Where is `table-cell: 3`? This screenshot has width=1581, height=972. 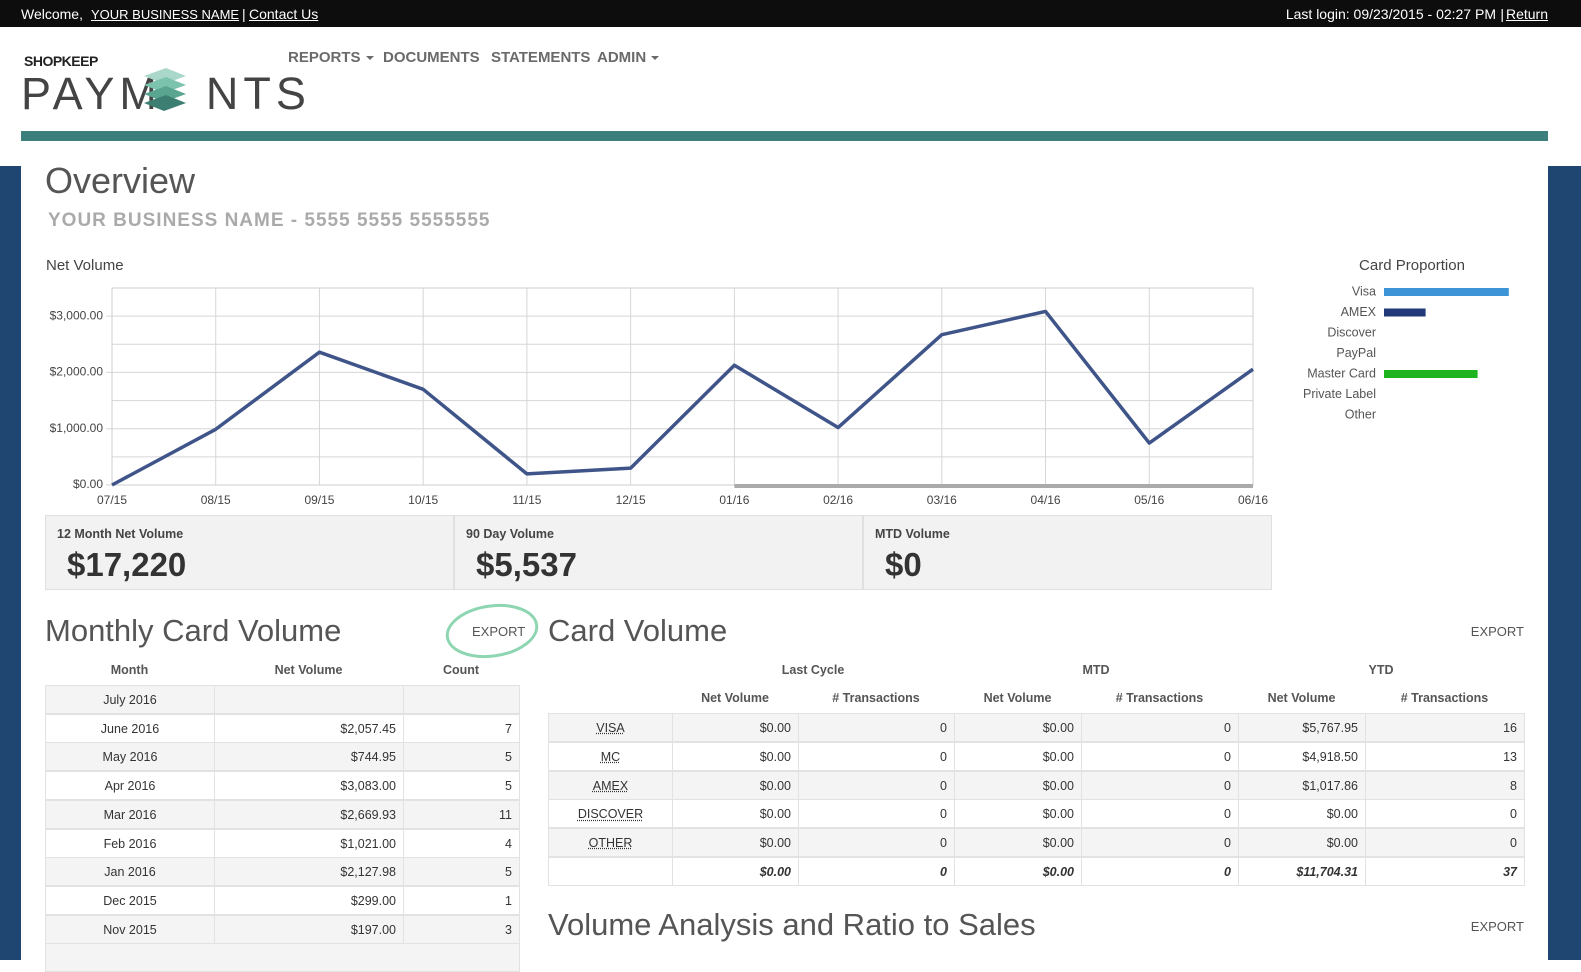 table-cell: 3 is located at coordinates (461, 929).